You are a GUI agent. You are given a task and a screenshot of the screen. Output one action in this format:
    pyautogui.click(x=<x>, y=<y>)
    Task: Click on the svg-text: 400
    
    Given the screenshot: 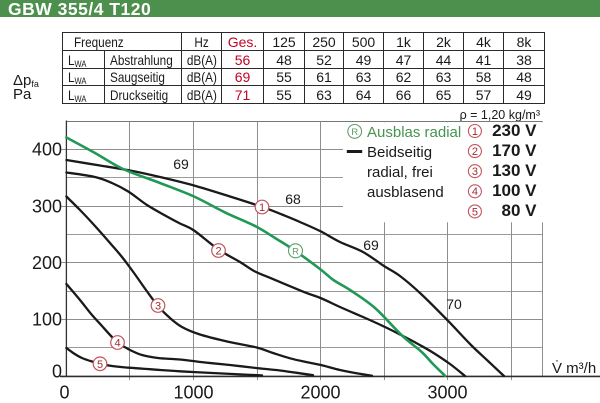 What is the action you would take?
    pyautogui.click(x=47, y=150)
    